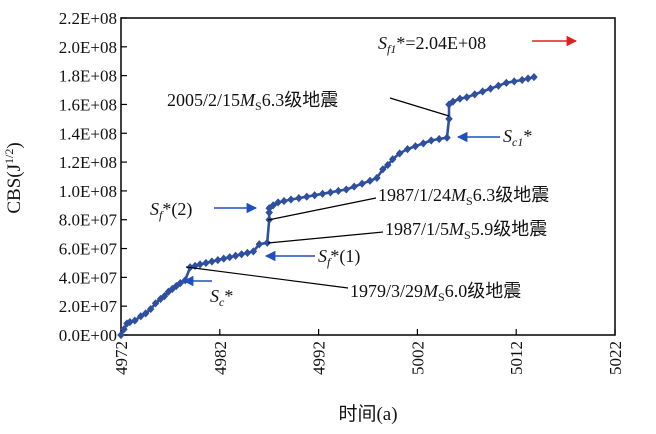 The width and height of the screenshot is (656, 434). What do you see at coordinates (435, 292) in the screenshot?
I see `eq1979-label: 1979/3/29MS6.0级地震` at bounding box center [435, 292].